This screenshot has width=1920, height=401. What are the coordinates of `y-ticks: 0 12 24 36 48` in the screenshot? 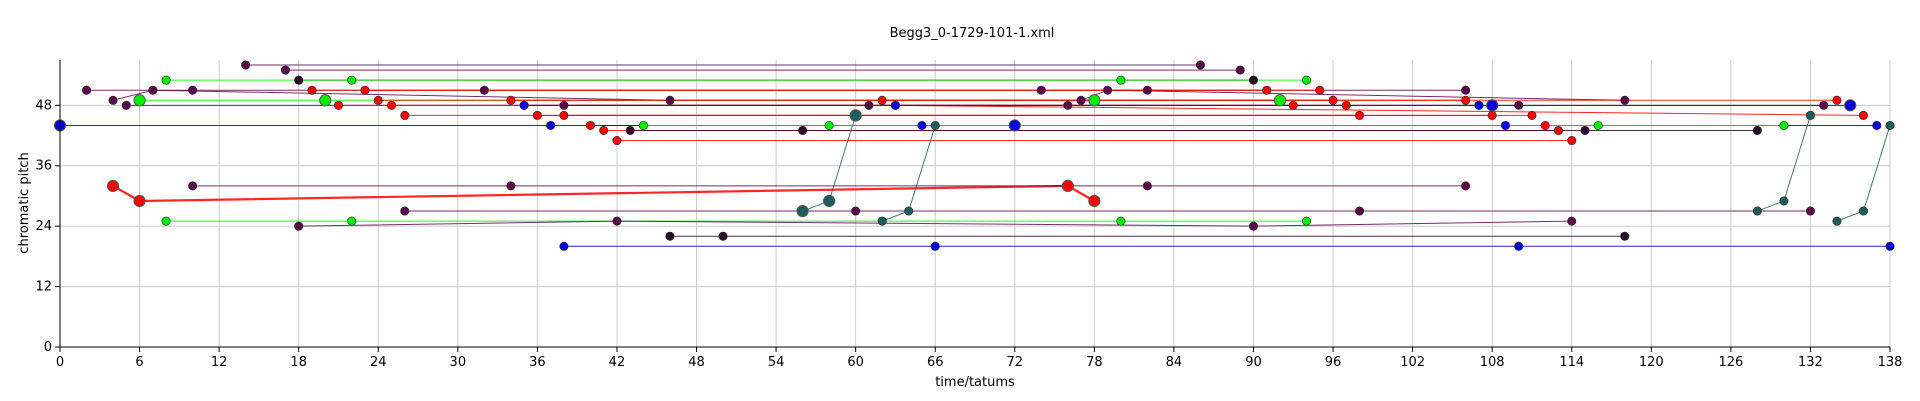 It's located at (47, 226).